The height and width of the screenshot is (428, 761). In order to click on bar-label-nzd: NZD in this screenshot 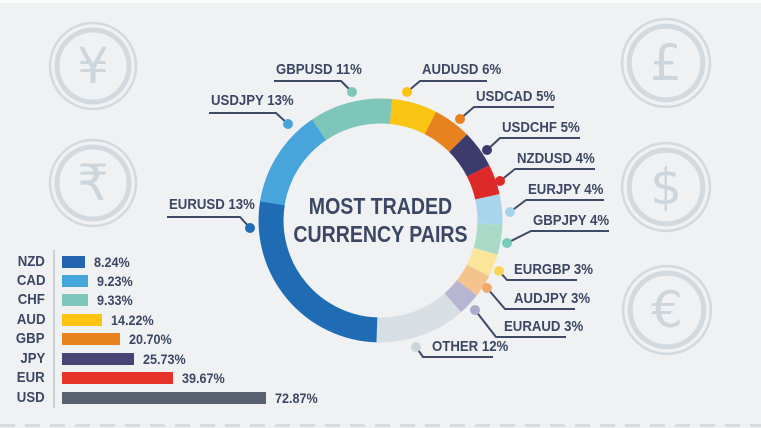, I will do `click(31, 261)`.